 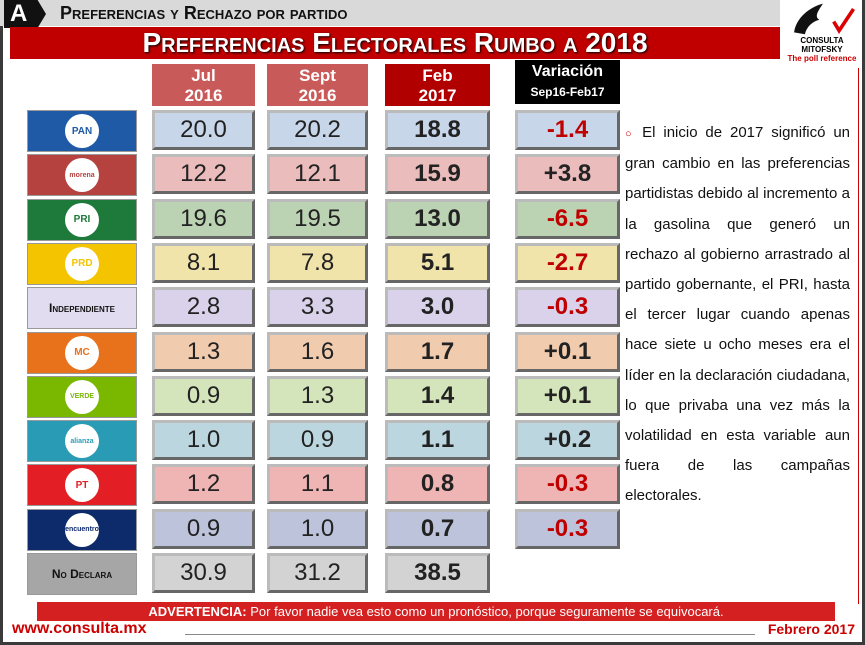 What do you see at coordinates (203, 130) in the screenshot?
I see `cell-jul: 20.0` at bounding box center [203, 130].